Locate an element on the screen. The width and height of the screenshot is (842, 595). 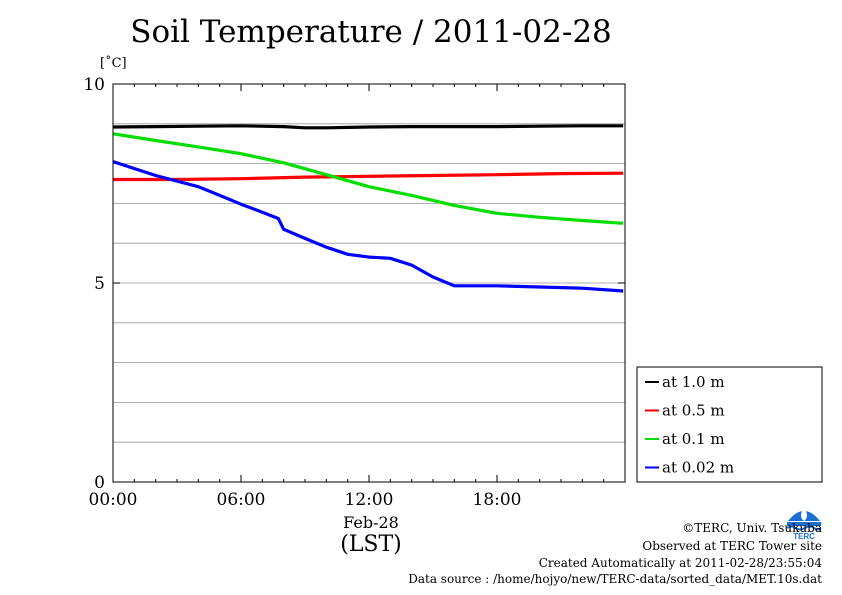
y-tick-label: 10 is located at coordinates (94, 85).